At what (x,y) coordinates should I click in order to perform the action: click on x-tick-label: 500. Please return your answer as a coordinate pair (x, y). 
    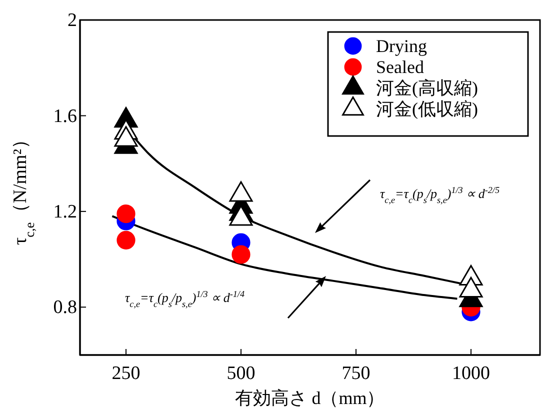
    Looking at the image, I should click on (241, 373).